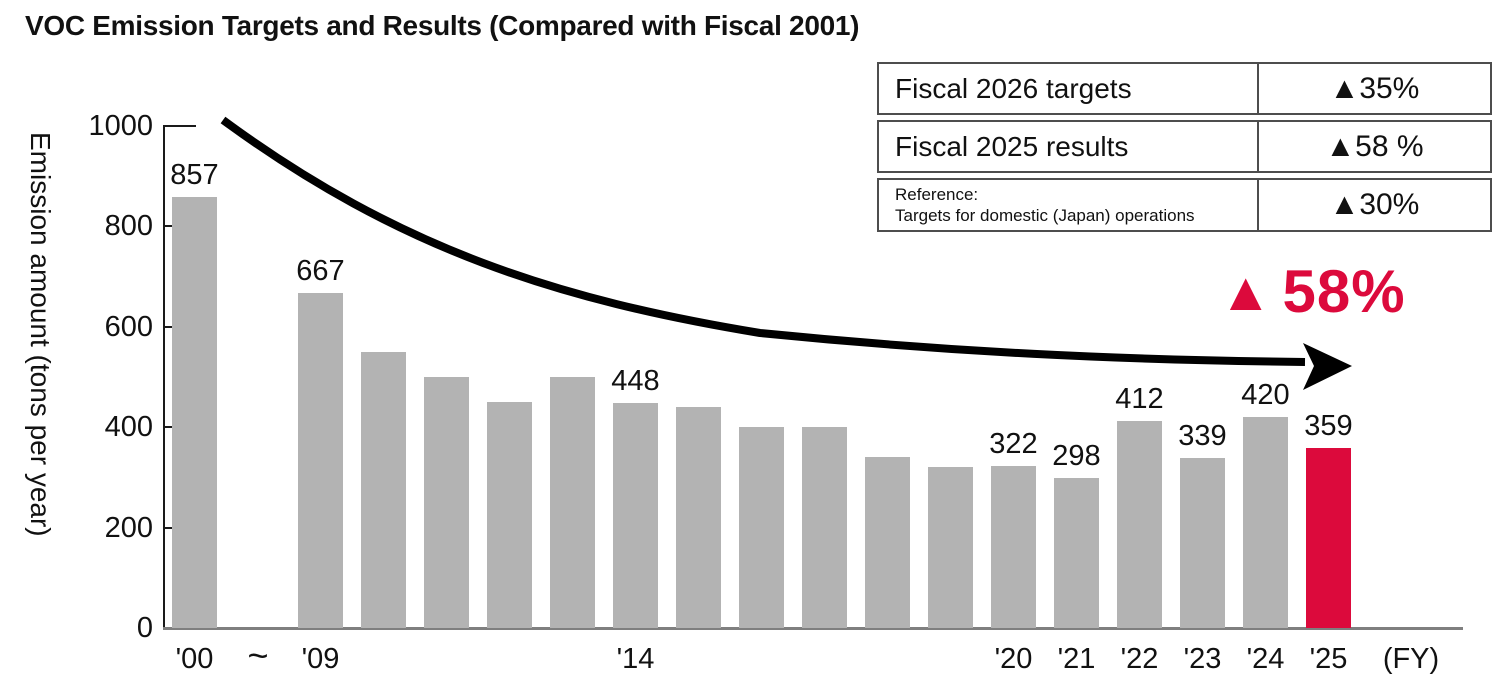  What do you see at coordinates (128, 527) in the screenshot?
I see `y-axis-tick-label: 200` at bounding box center [128, 527].